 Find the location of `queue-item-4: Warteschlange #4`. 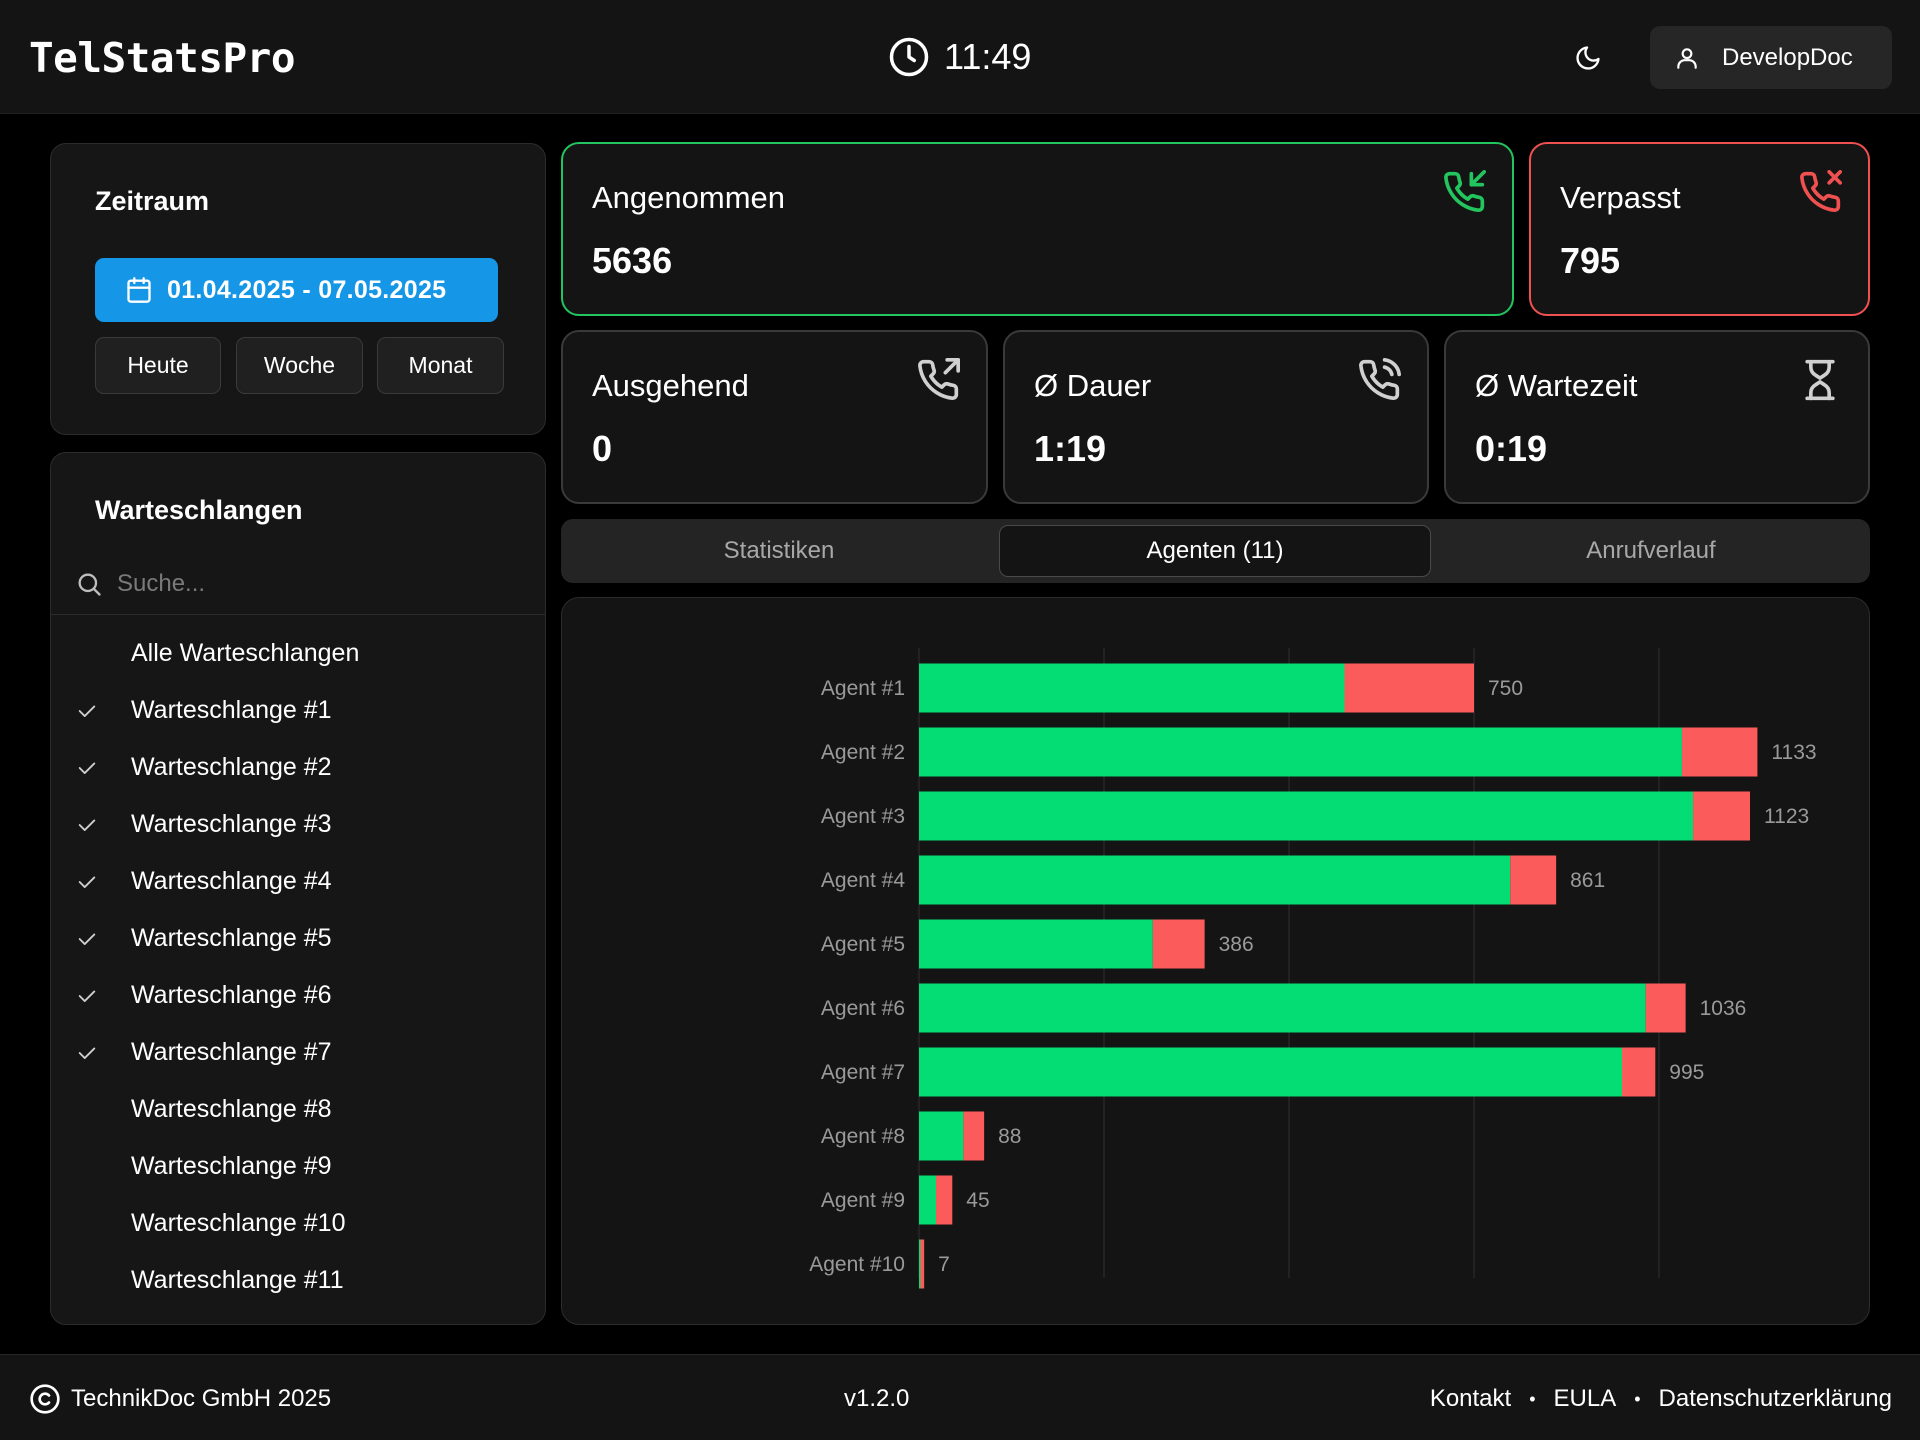

queue-item-4: Warteschlange #4 is located at coordinates (298, 881).